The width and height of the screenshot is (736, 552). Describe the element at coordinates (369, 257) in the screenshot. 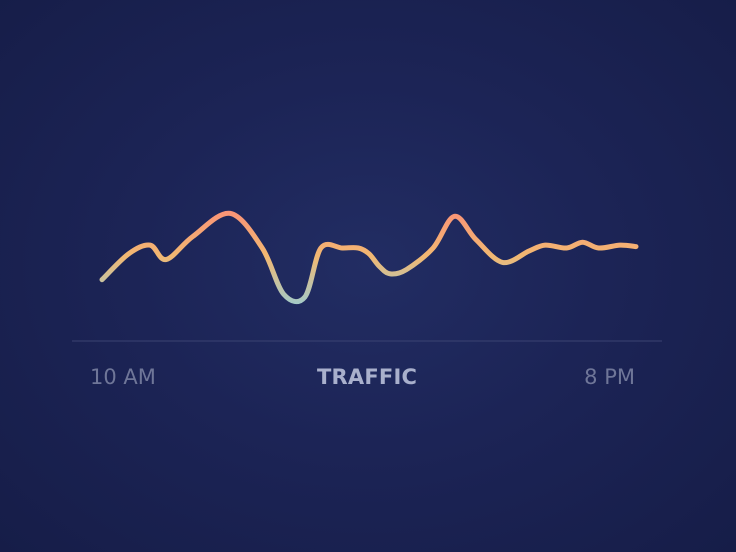

I see `traffic-series-line` at that location.